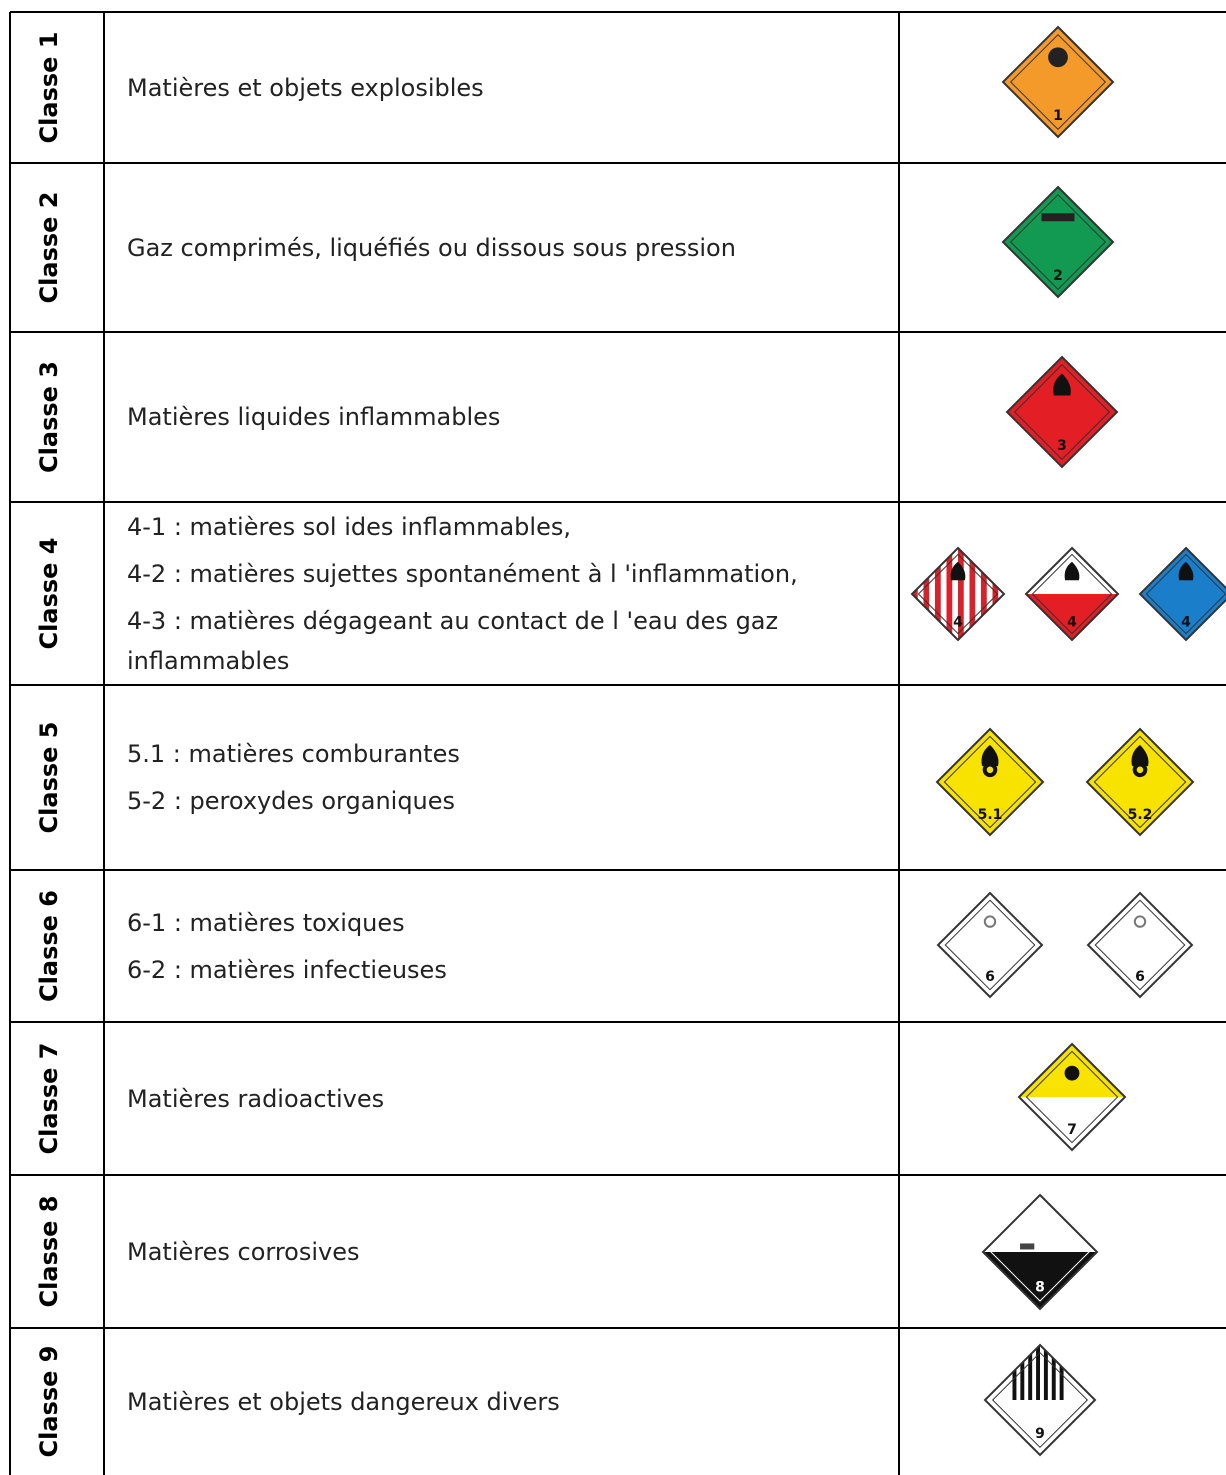  I want to click on placard: 5.2, so click(1140, 782).